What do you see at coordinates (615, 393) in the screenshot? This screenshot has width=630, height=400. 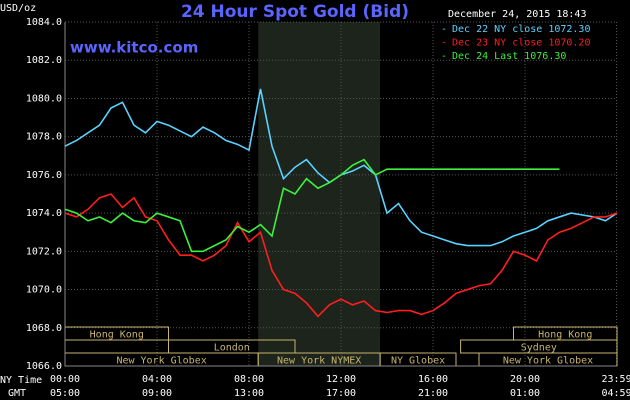 I see `gmt-tick-label: 04:59` at bounding box center [615, 393].